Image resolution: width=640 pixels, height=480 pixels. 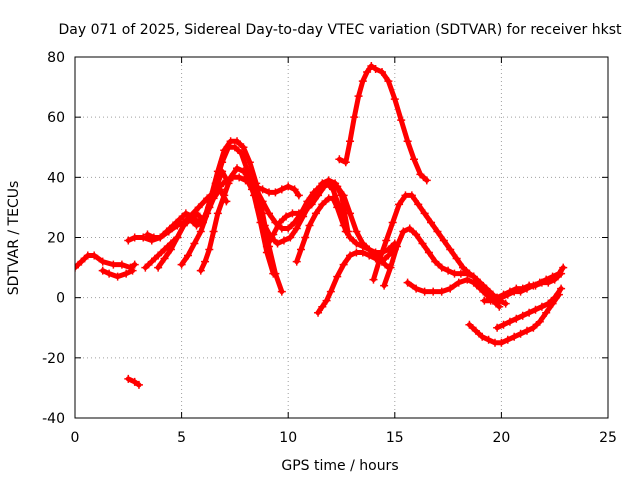 What do you see at coordinates (288, 438) in the screenshot?
I see `x-tick-label: 10` at bounding box center [288, 438].